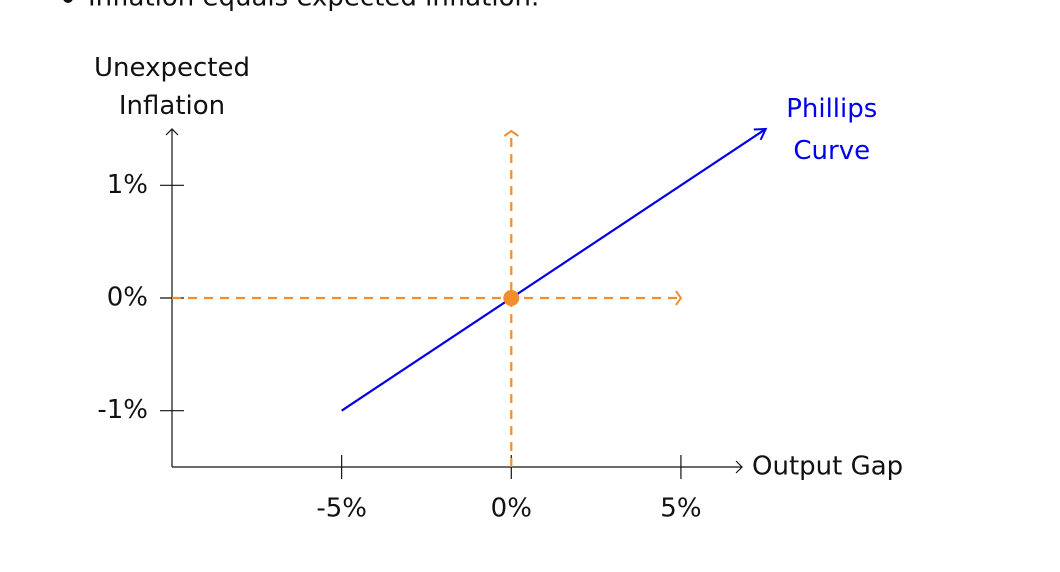 The width and height of the screenshot is (1060, 572). What do you see at coordinates (172, 132) in the screenshot?
I see `y-axis-arrow` at bounding box center [172, 132].